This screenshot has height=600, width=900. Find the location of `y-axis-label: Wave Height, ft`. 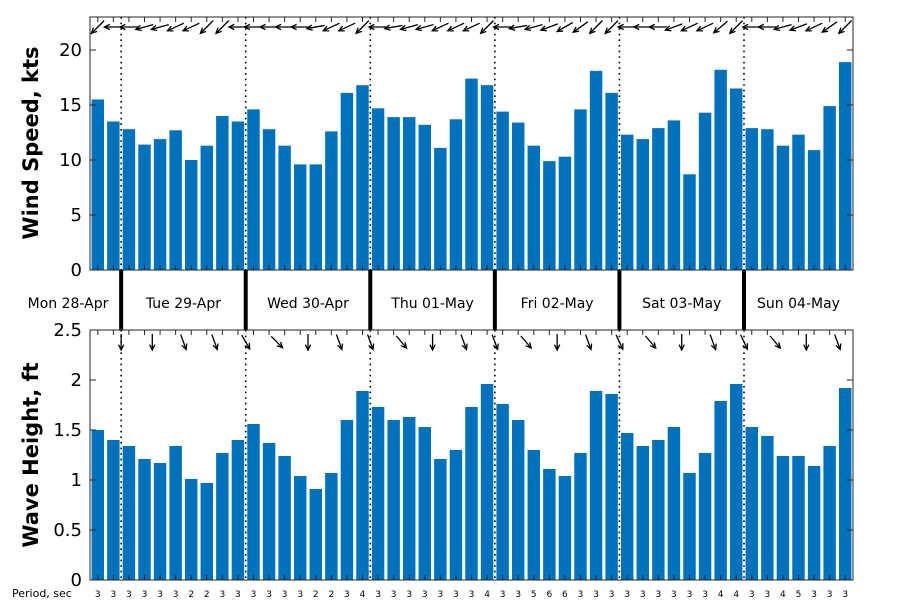

y-axis-label: Wave Height, ft is located at coordinates (31, 454).